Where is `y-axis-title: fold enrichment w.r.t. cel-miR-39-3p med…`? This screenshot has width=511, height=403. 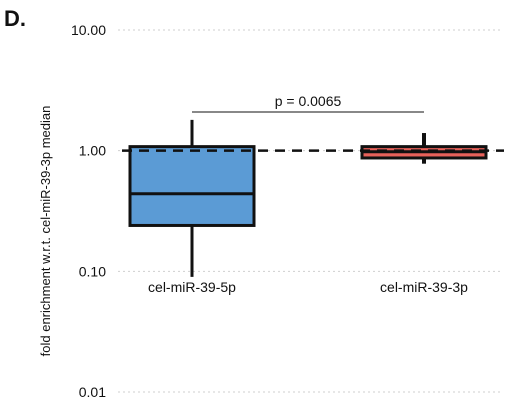 y-axis-title: fold enrichment w.r.t. cel-miR-39-3p med… is located at coordinates (45, 231).